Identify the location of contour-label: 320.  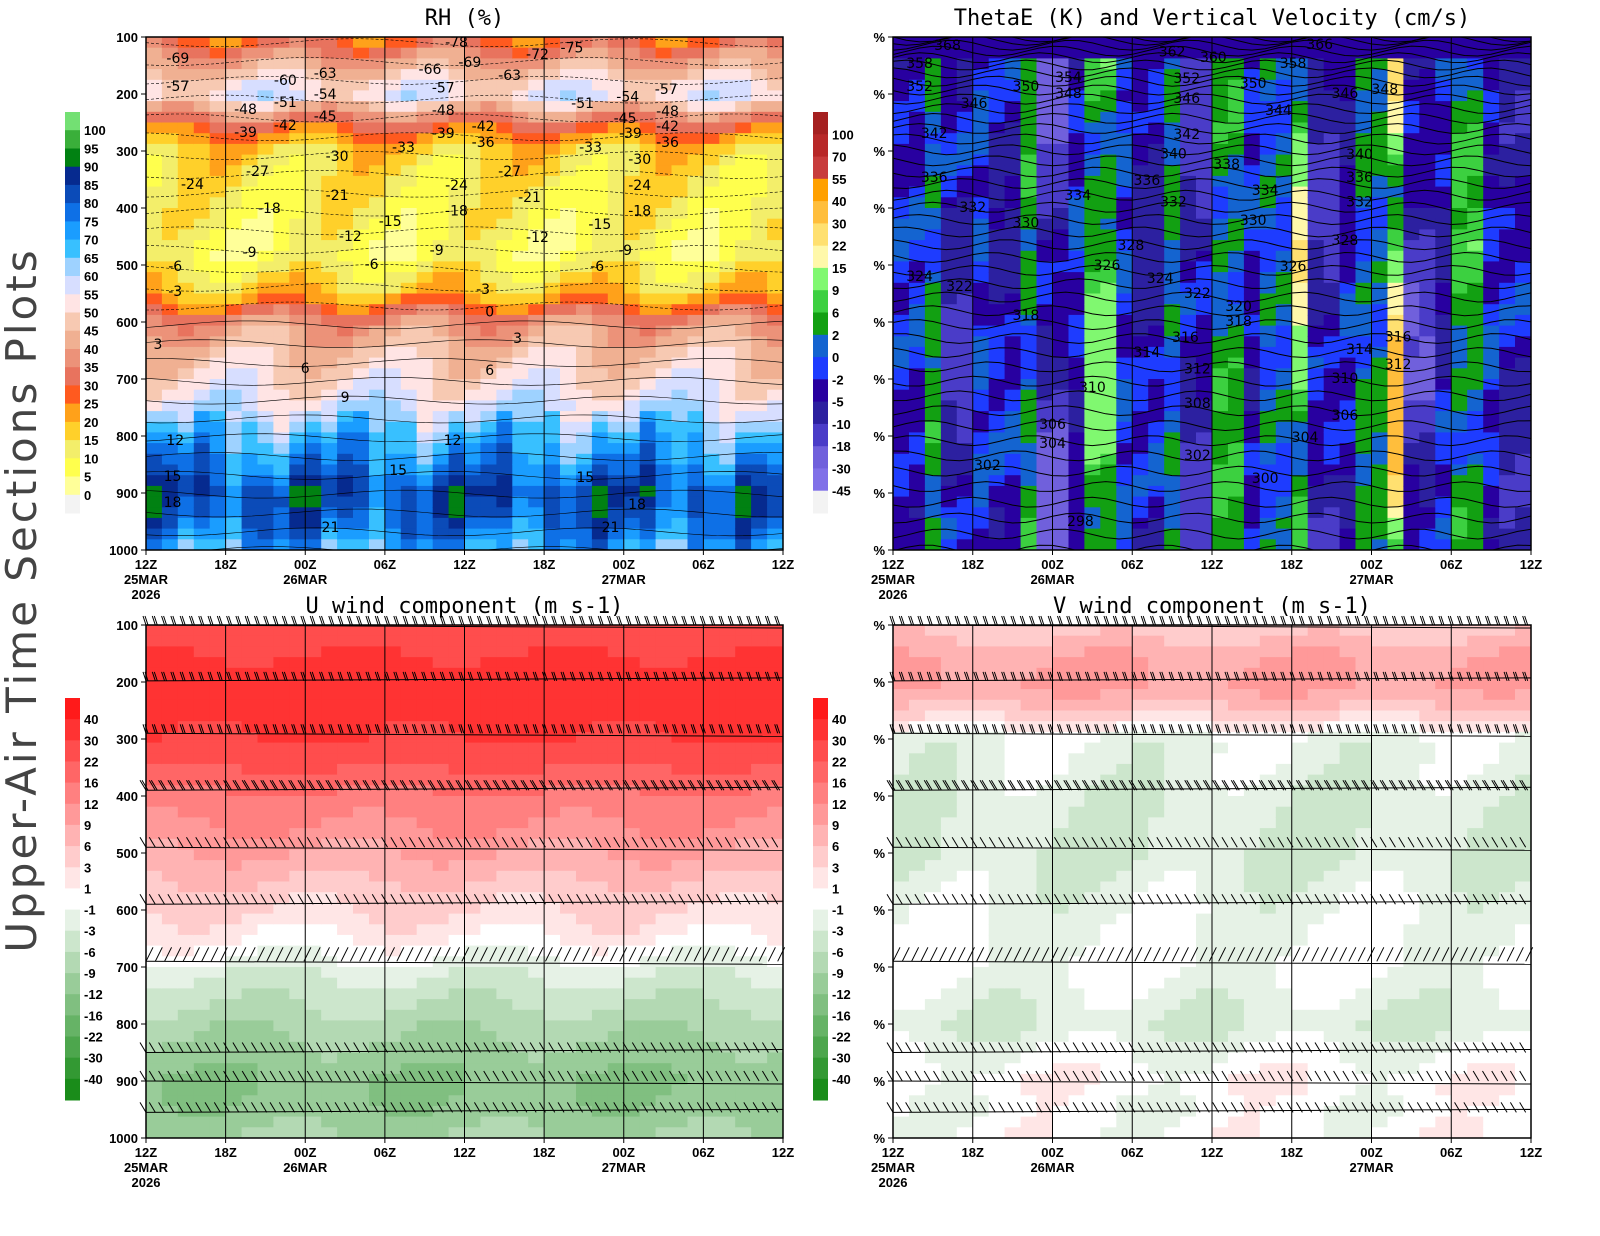
(1238, 307).